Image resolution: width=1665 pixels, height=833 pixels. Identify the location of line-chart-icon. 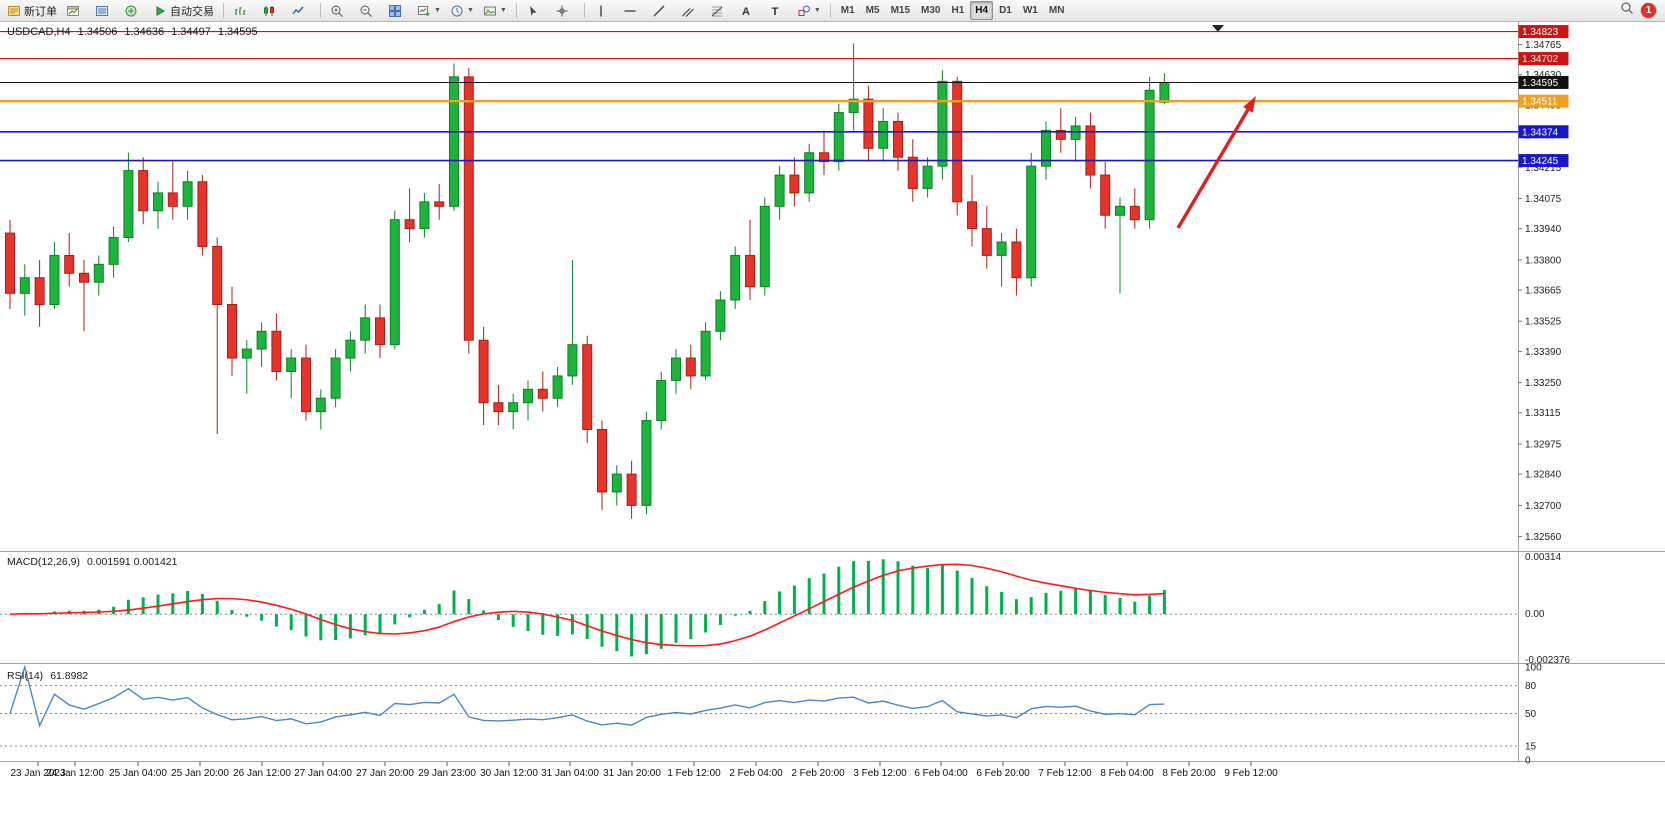
(298, 11).